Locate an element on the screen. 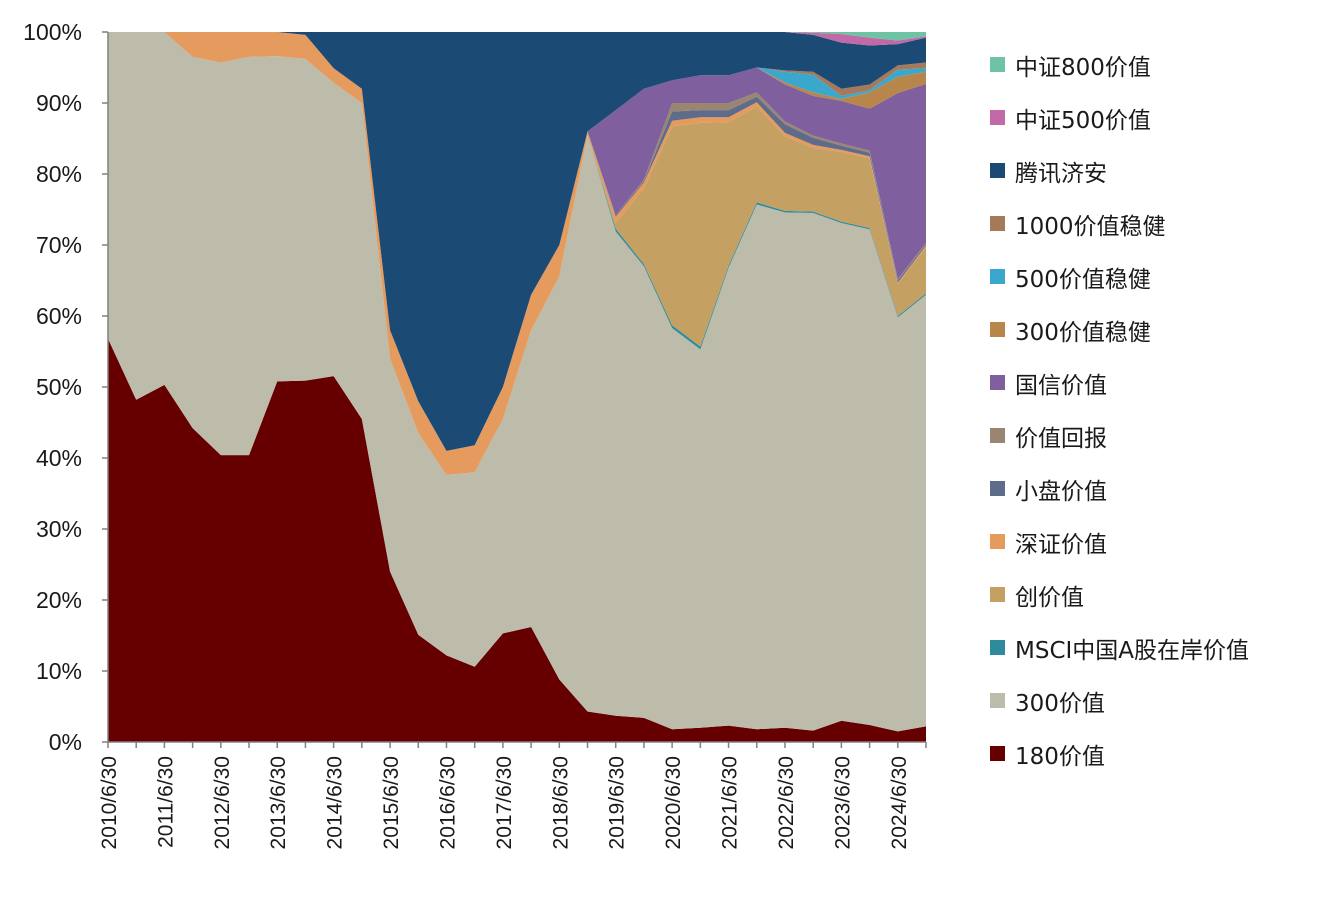 The height and width of the screenshot is (900, 1317). legend-label: 小盘价值 is located at coordinates (1061, 491).